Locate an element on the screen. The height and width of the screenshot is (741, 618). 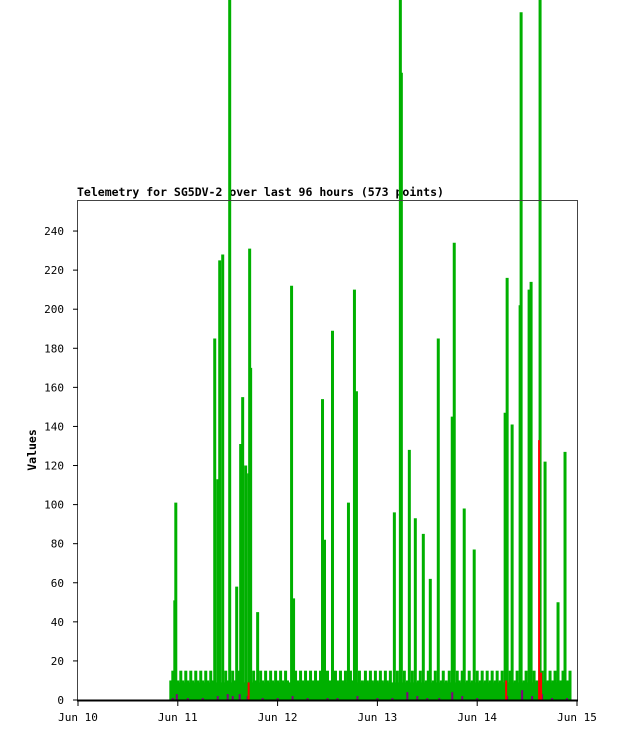
y-tick-label: 220 is located at coordinates (54, 270).